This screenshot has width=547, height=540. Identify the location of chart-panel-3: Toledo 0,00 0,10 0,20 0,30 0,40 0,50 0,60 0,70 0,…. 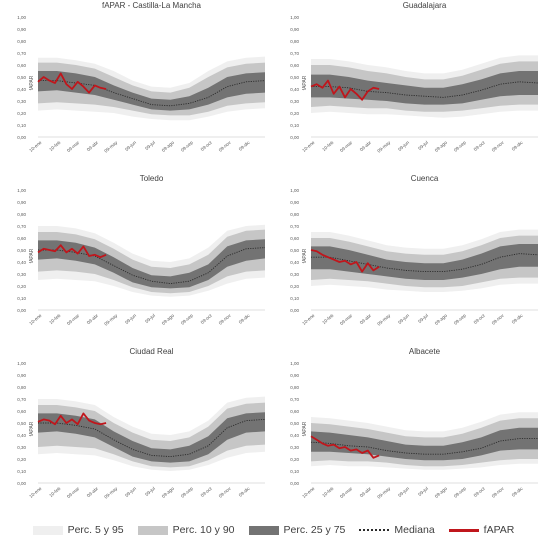
(141, 250).